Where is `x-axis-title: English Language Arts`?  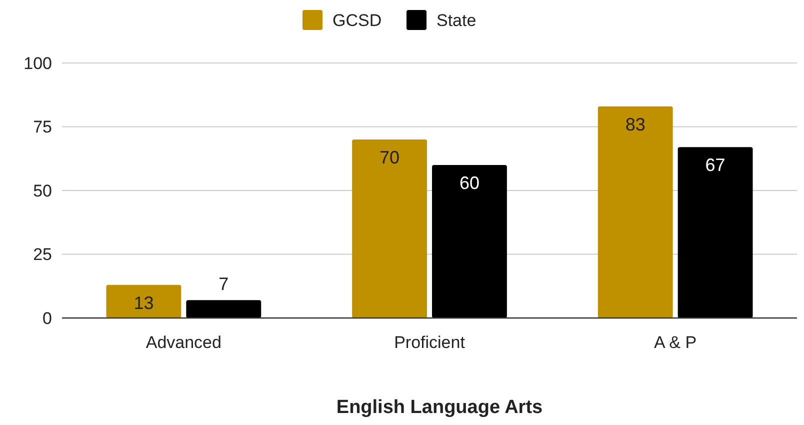 x-axis-title: English Language Arts is located at coordinates (439, 407).